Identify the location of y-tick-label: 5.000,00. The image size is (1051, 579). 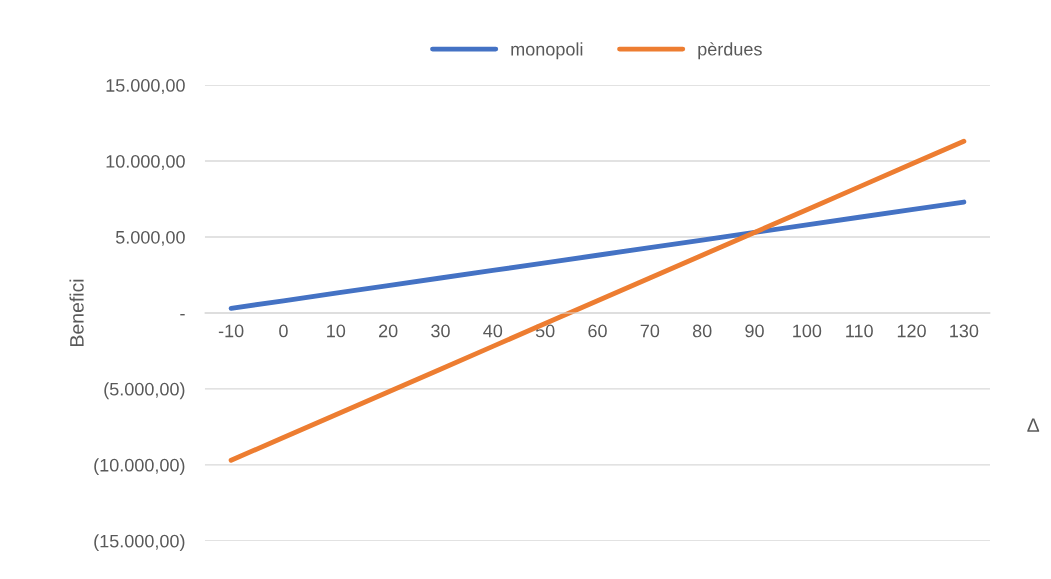
(150, 238).